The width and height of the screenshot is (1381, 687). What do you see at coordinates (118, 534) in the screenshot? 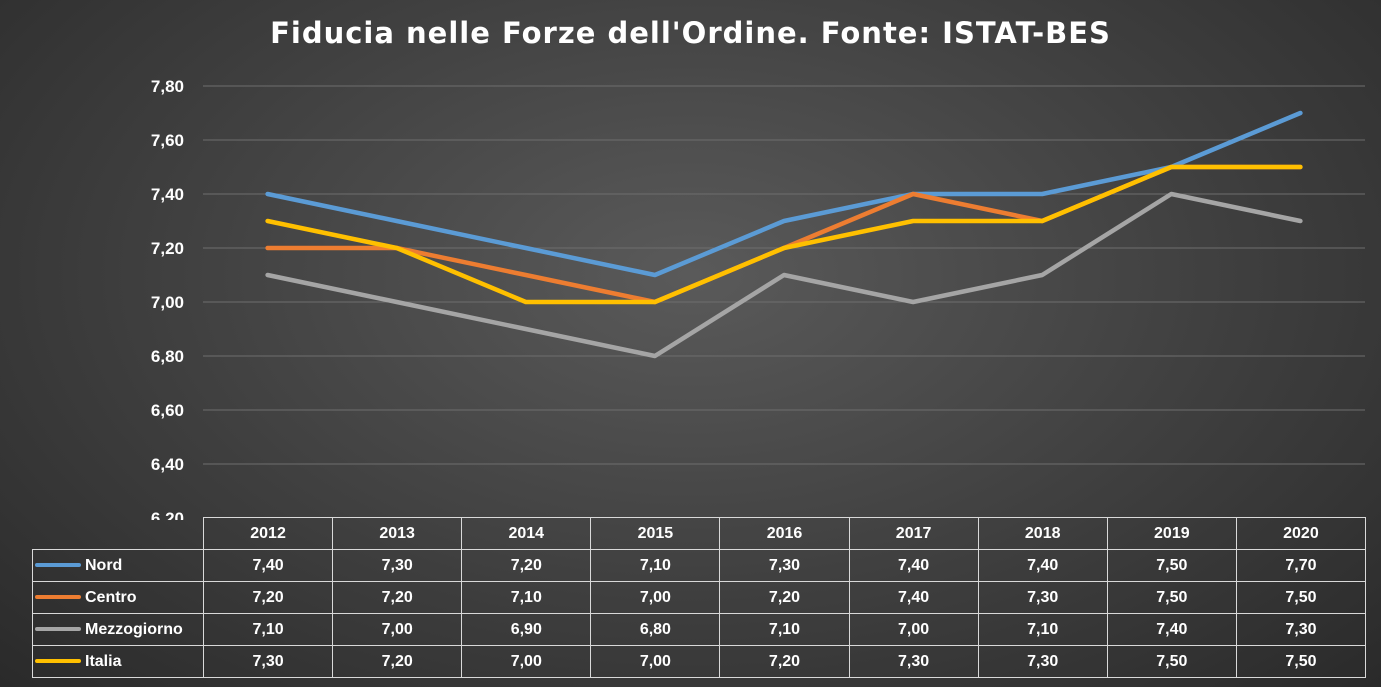
I see `data-table-corner` at bounding box center [118, 534].